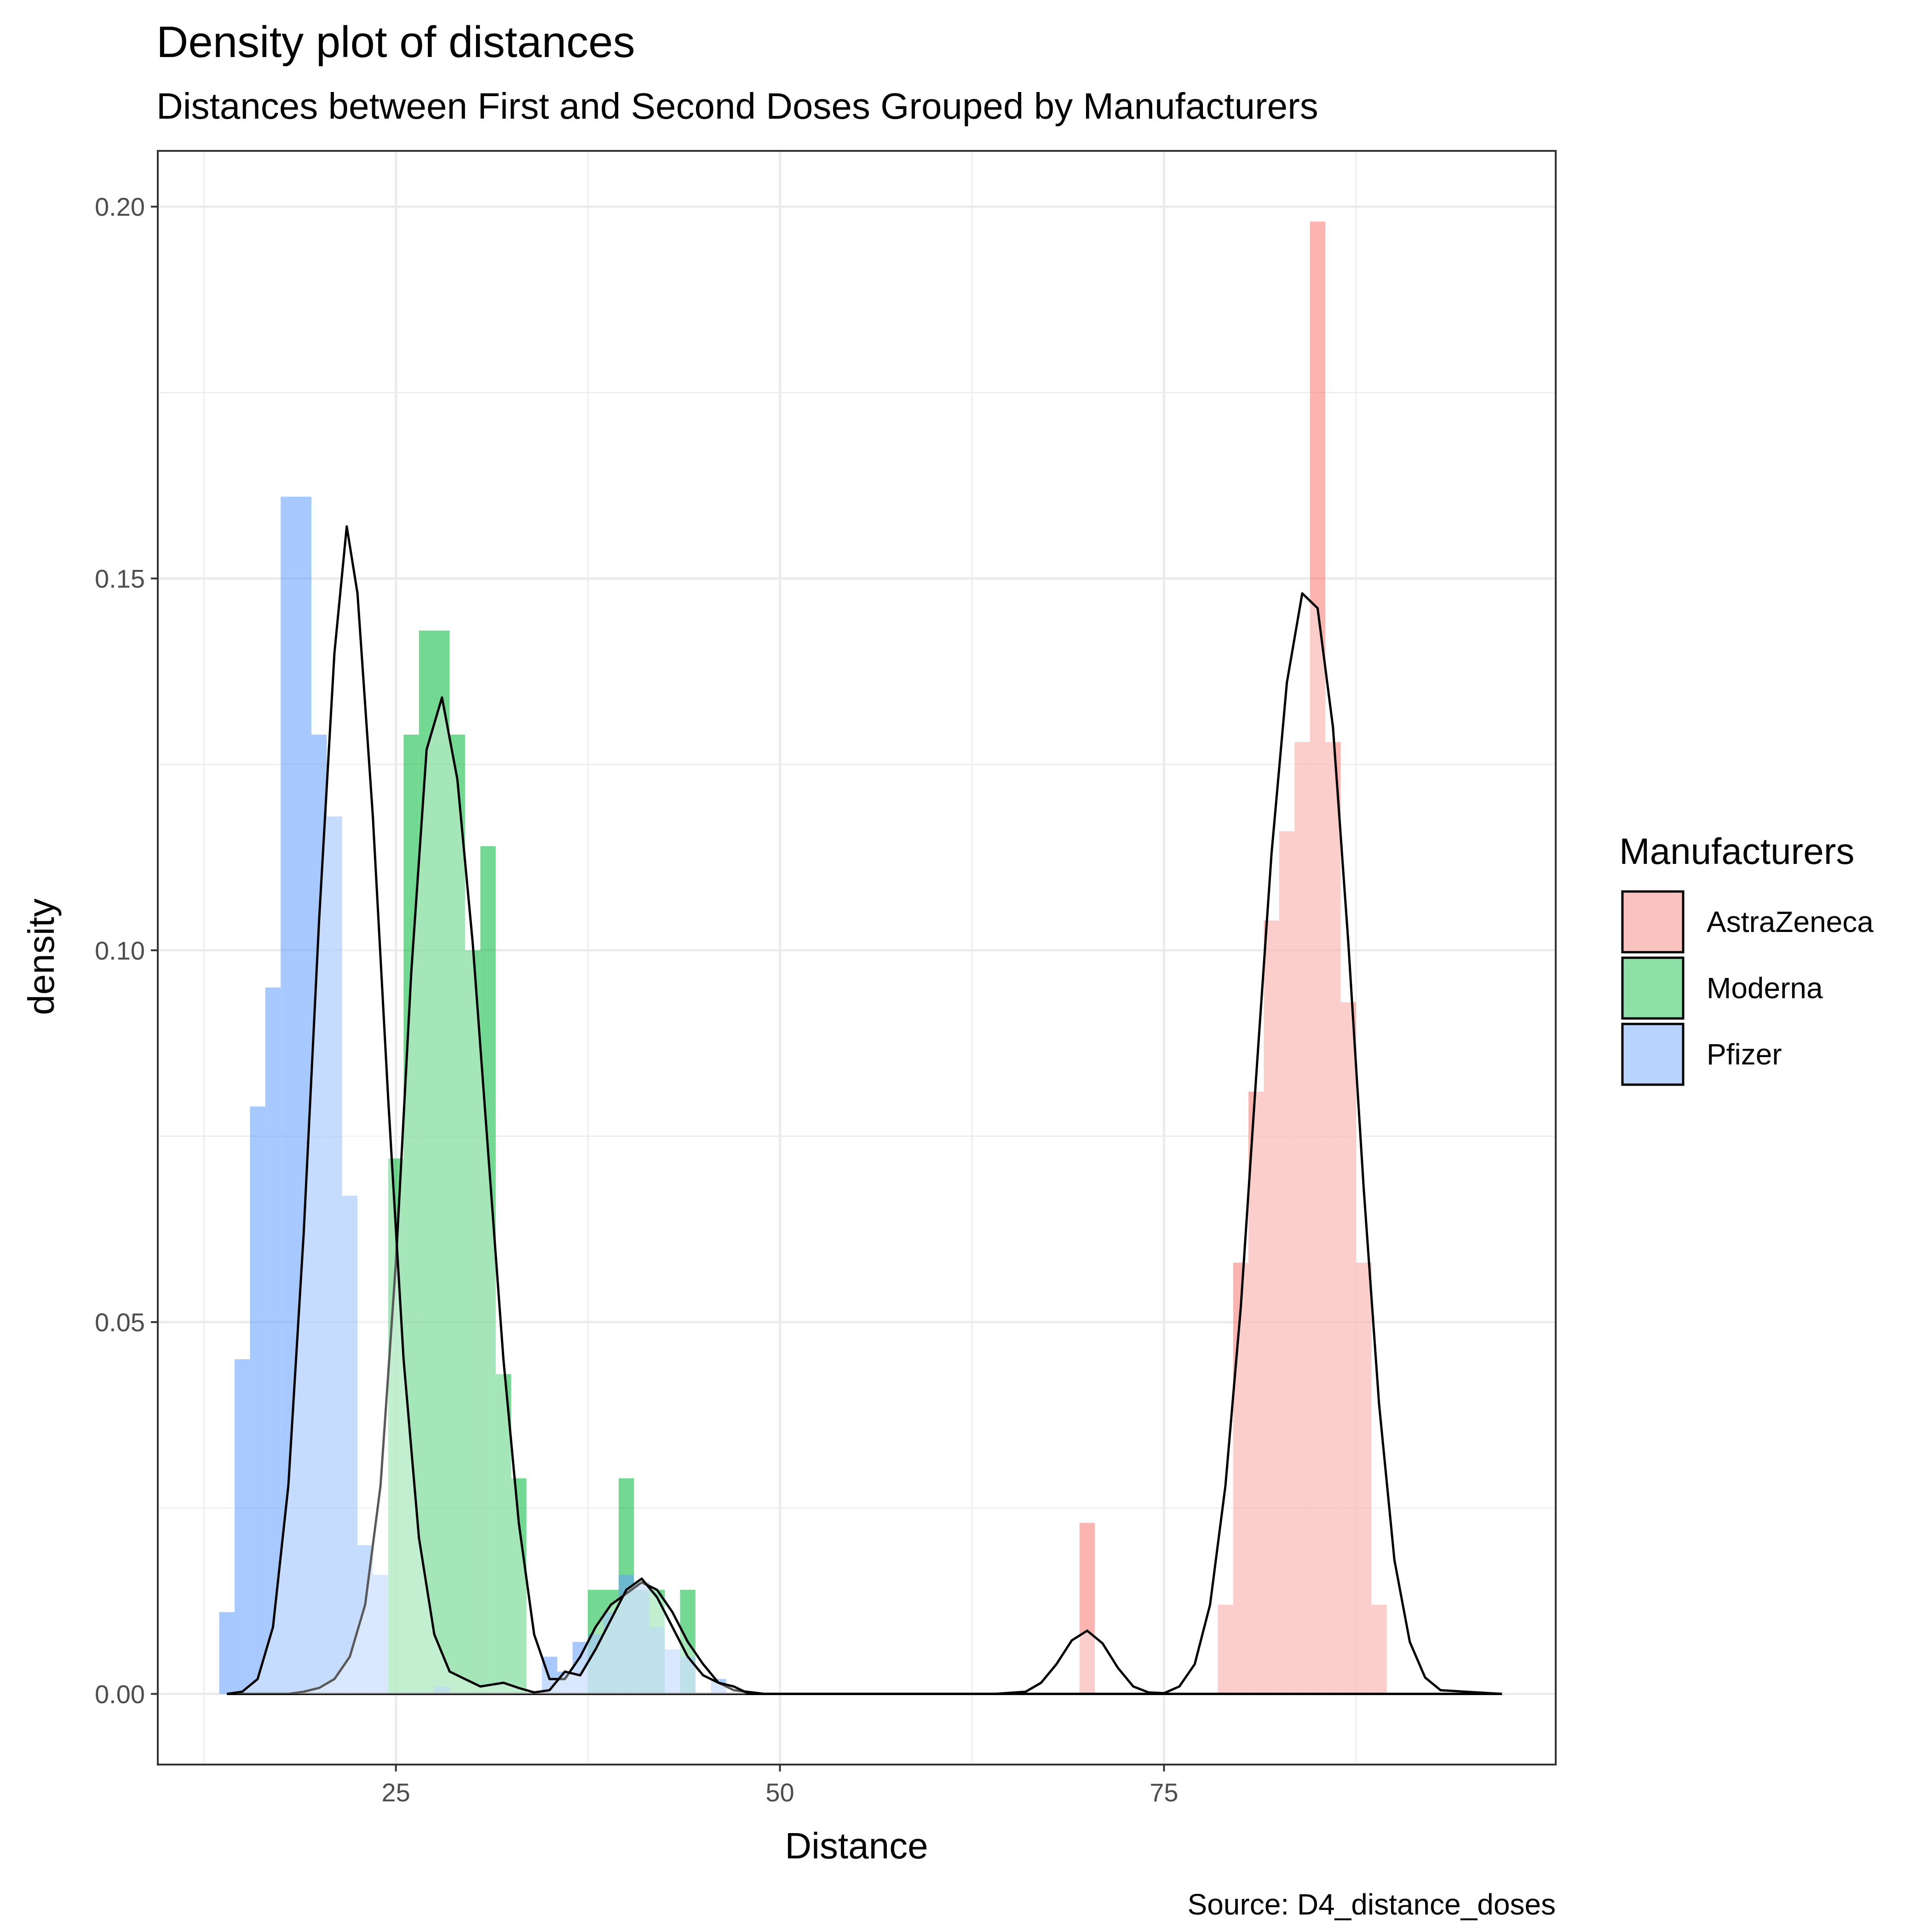 The width and height of the screenshot is (1932, 1932). I want to click on y-tick-label: 0.05, so click(120, 1322).